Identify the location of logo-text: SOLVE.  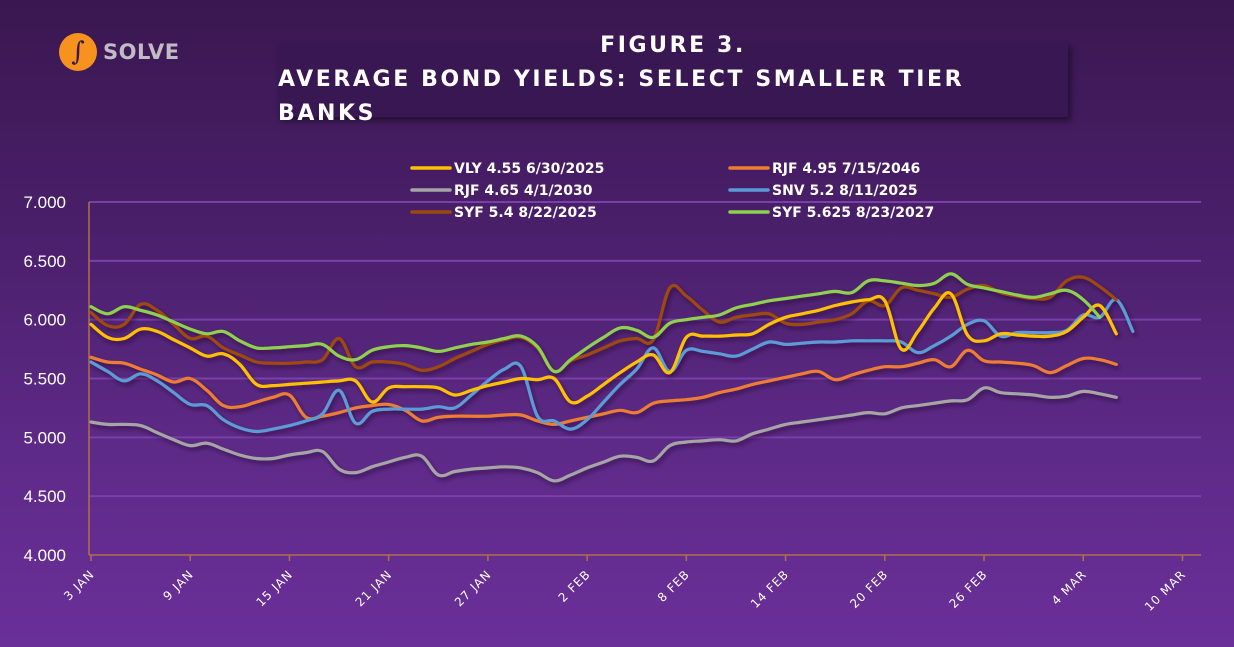
(141, 52).